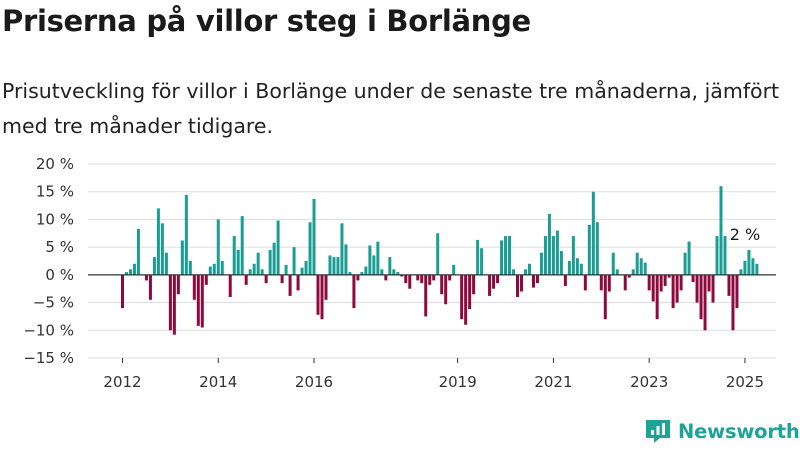 This screenshot has height=450, width=800. I want to click on brand-logo: Newsworthy, so click(722, 431).